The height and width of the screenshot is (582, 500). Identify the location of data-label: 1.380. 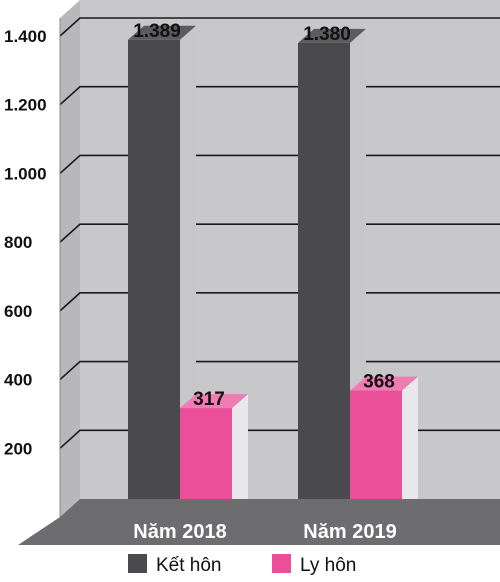
(327, 34).